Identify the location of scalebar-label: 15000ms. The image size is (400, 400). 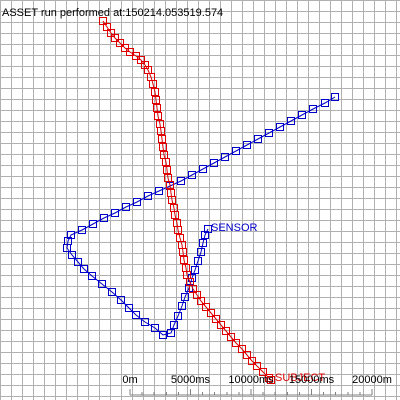
(312, 380).